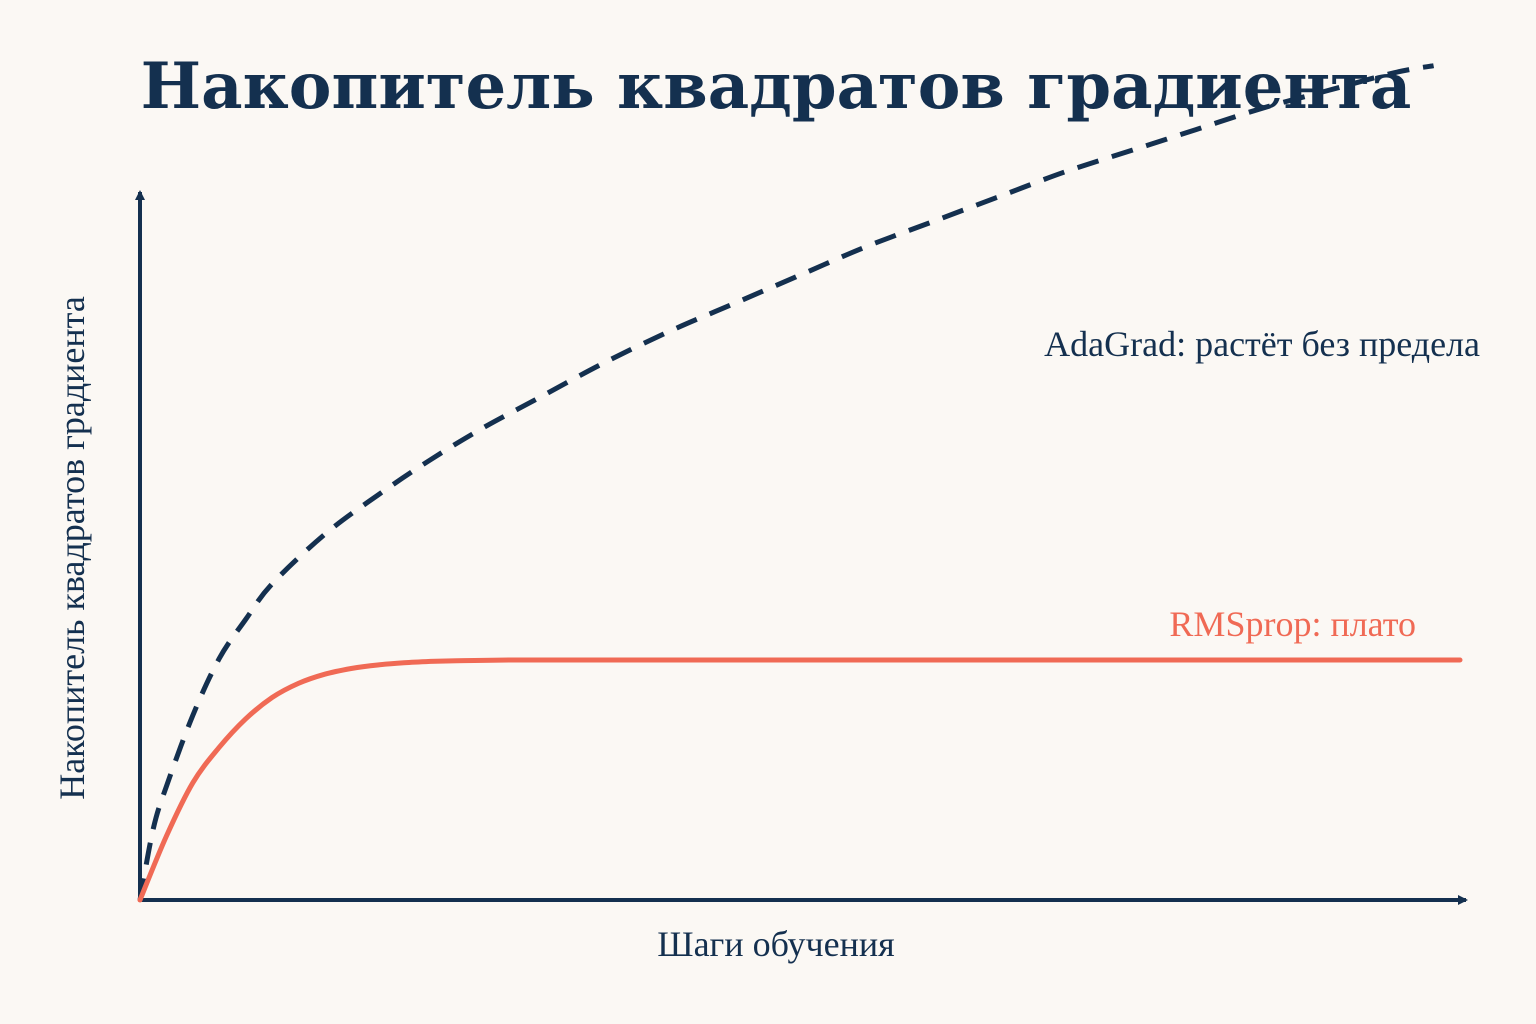 The width and height of the screenshot is (1536, 1024). I want to click on series-label-adagrad: AdaGrad: растёт без предела, so click(1262, 344).